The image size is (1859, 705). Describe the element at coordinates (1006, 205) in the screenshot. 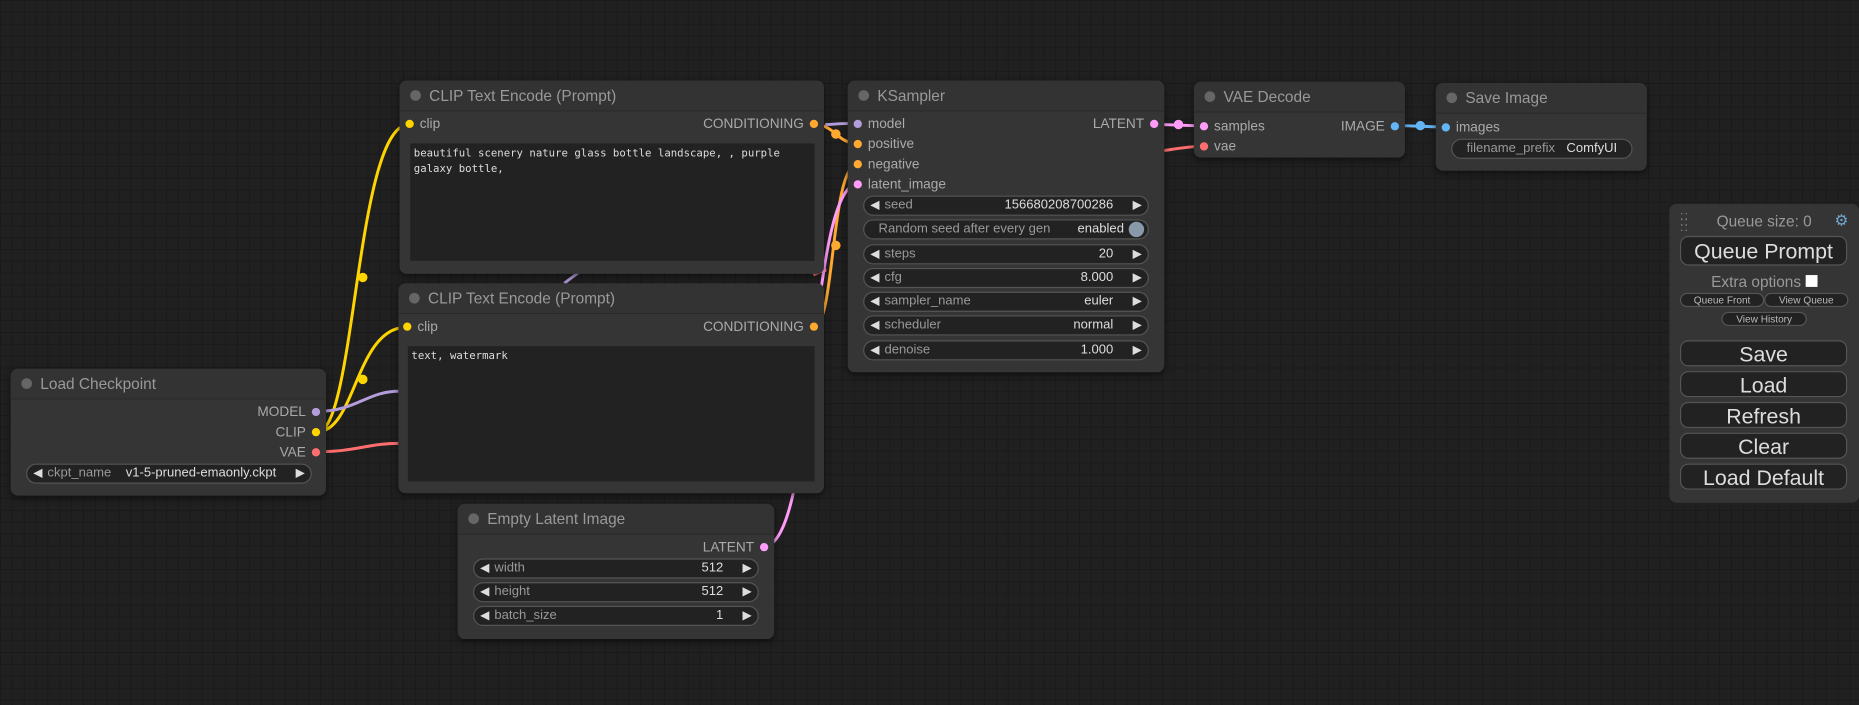

I see `widget-seed: ◀ seed 156680208700286 ▶` at that location.